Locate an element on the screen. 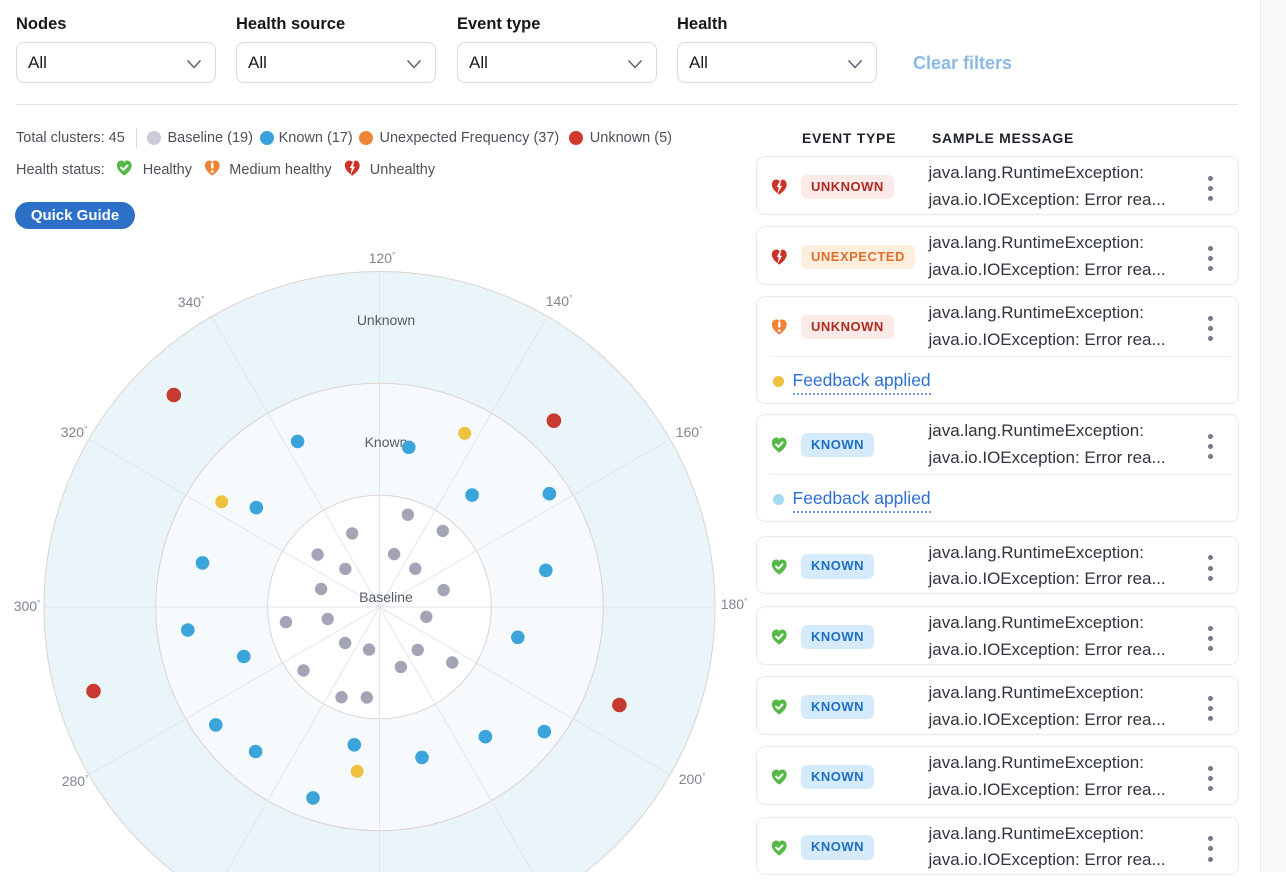 This screenshot has width=1286, height=887. svg-text: 320° is located at coordinates (74, 432).